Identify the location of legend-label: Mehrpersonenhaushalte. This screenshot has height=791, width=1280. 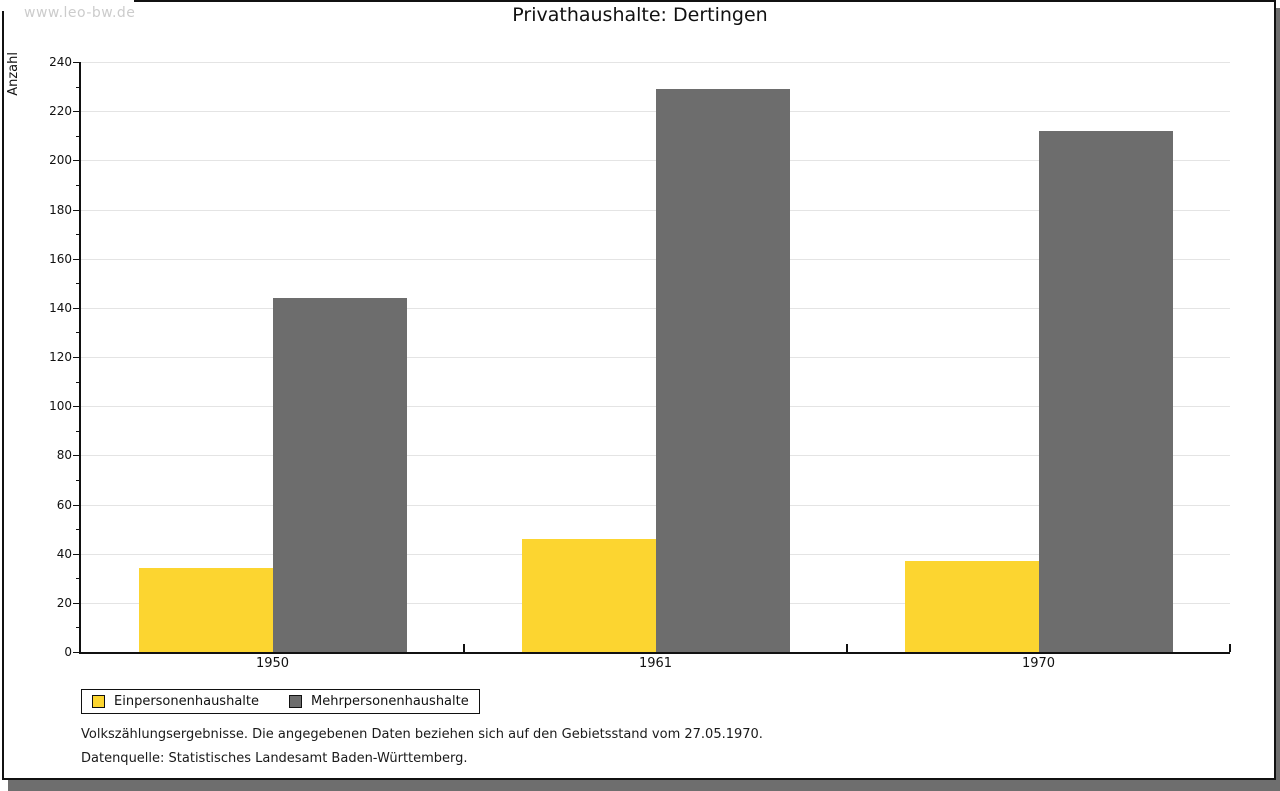
(390, 701).